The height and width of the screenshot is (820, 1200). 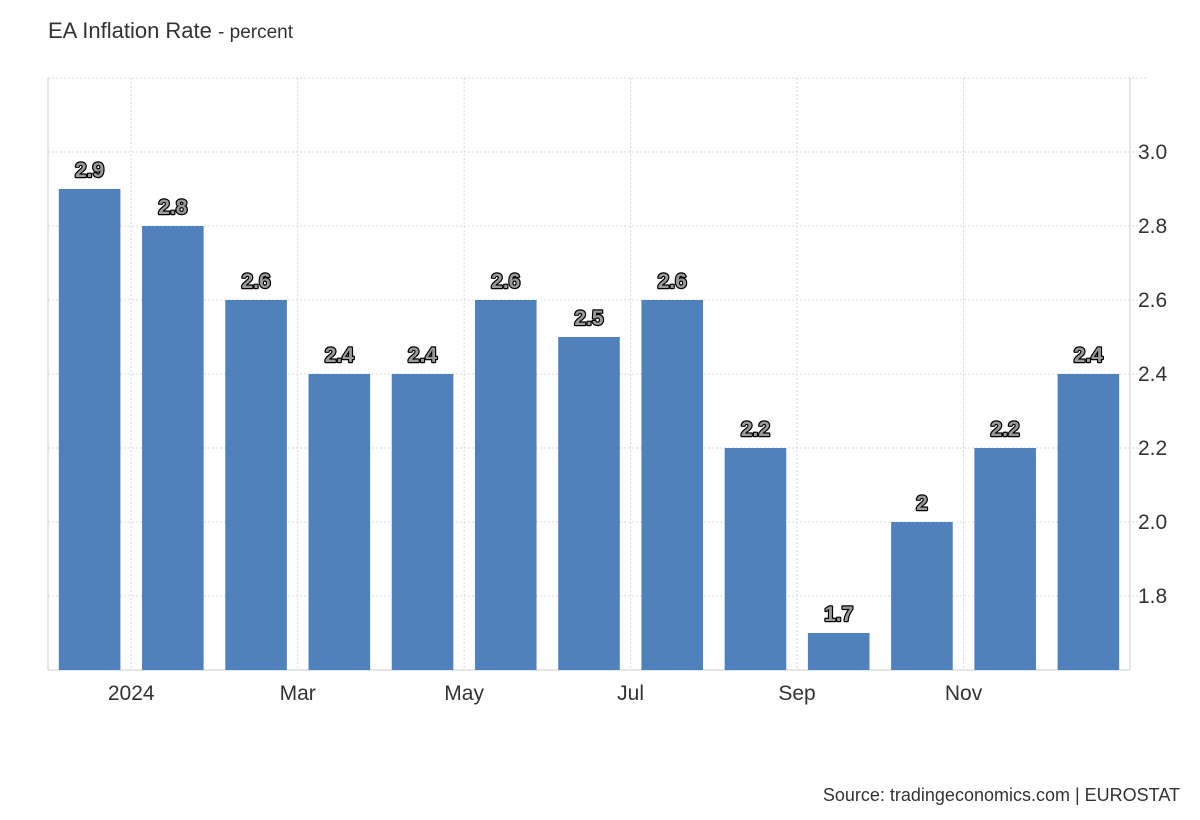 I want to click on y-tick-label: 1.8, so click(x=1152, y=596).